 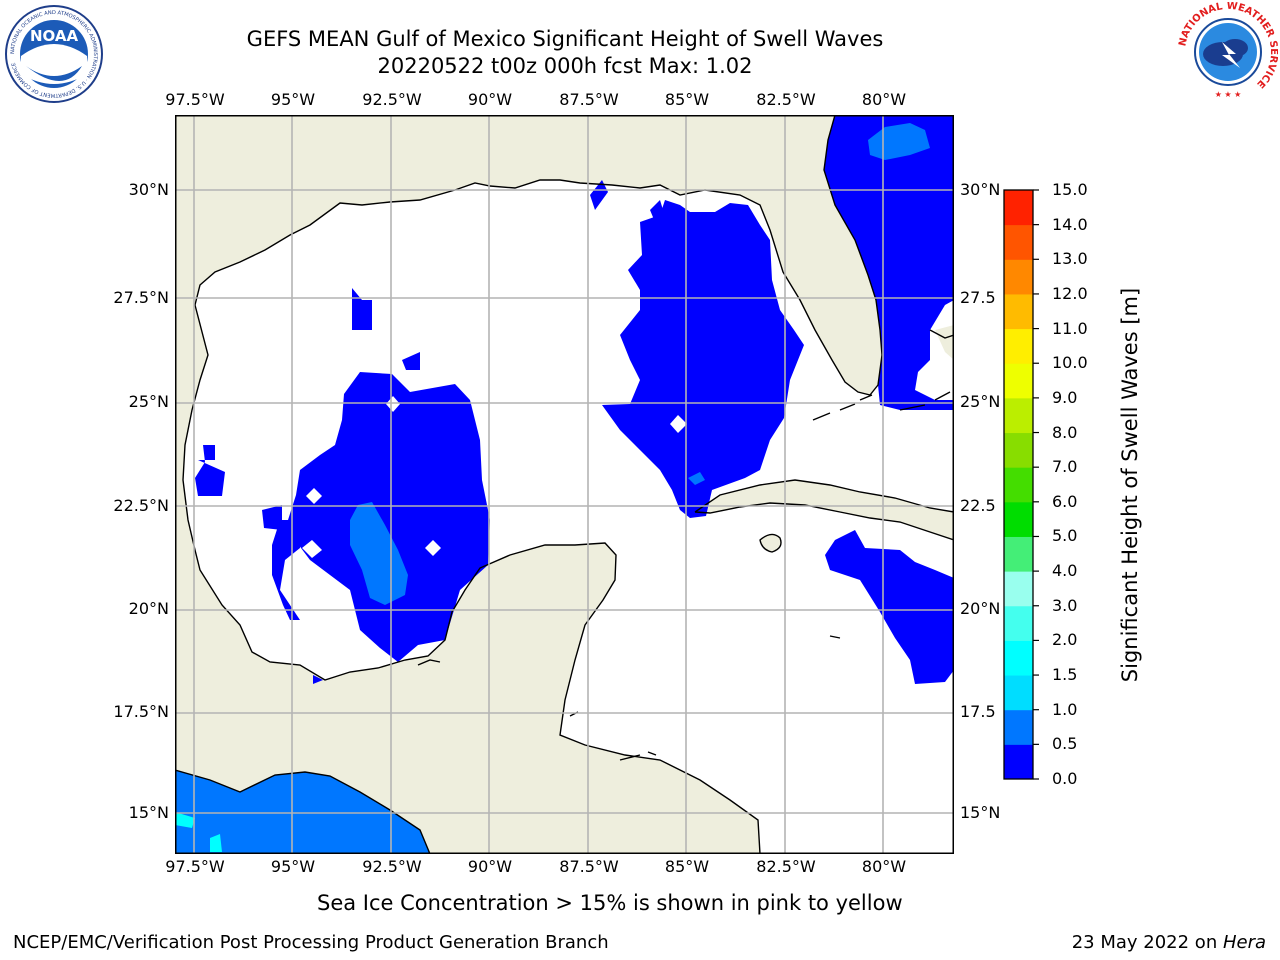 What do you see at coordinates (1070, 224) in the screenshot?
I see `colorbar-tick-label: 14.0` at bounding box center [1070, 224].